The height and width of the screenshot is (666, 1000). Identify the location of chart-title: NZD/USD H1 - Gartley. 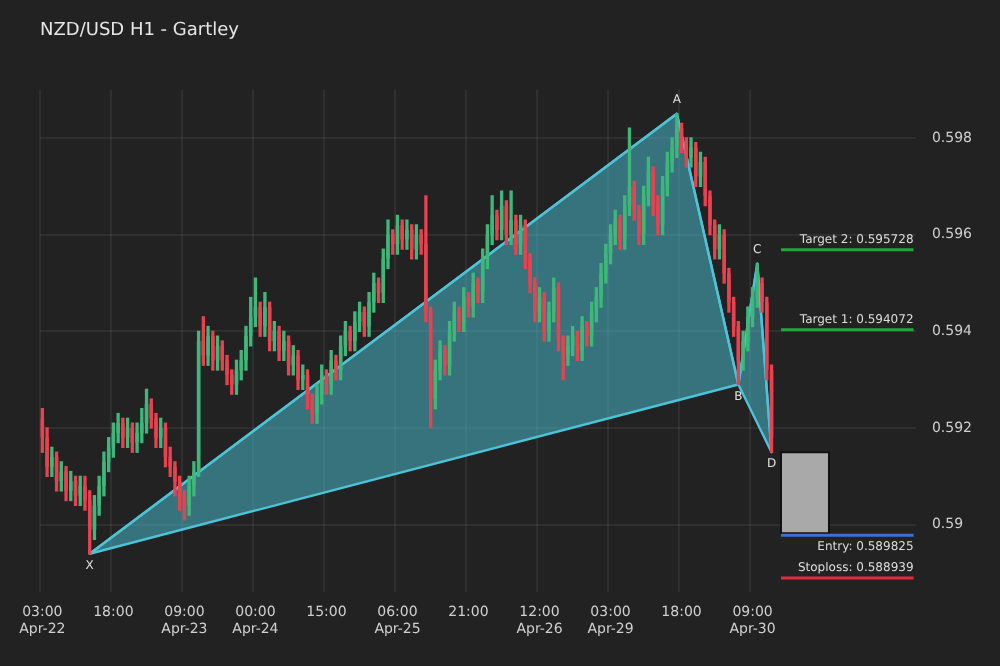
(140, 31).